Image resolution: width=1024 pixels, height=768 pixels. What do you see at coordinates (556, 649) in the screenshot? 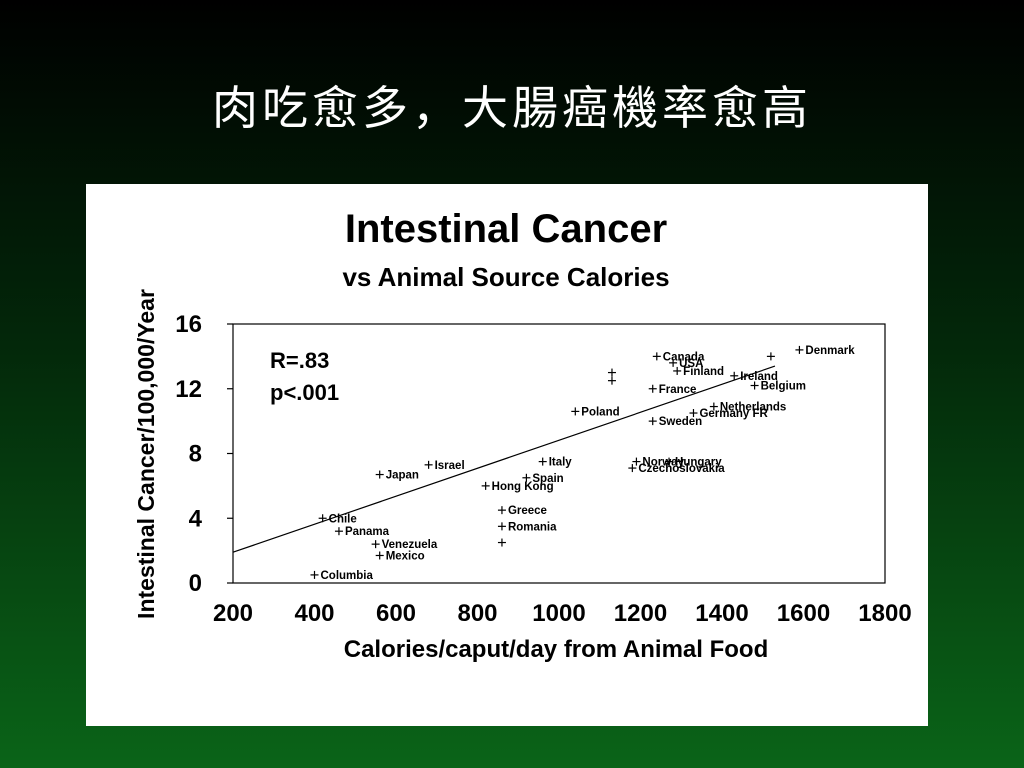
I see `x-axis-label: Calories/caput/day from Animal Food` at bounding box center [556, 649].